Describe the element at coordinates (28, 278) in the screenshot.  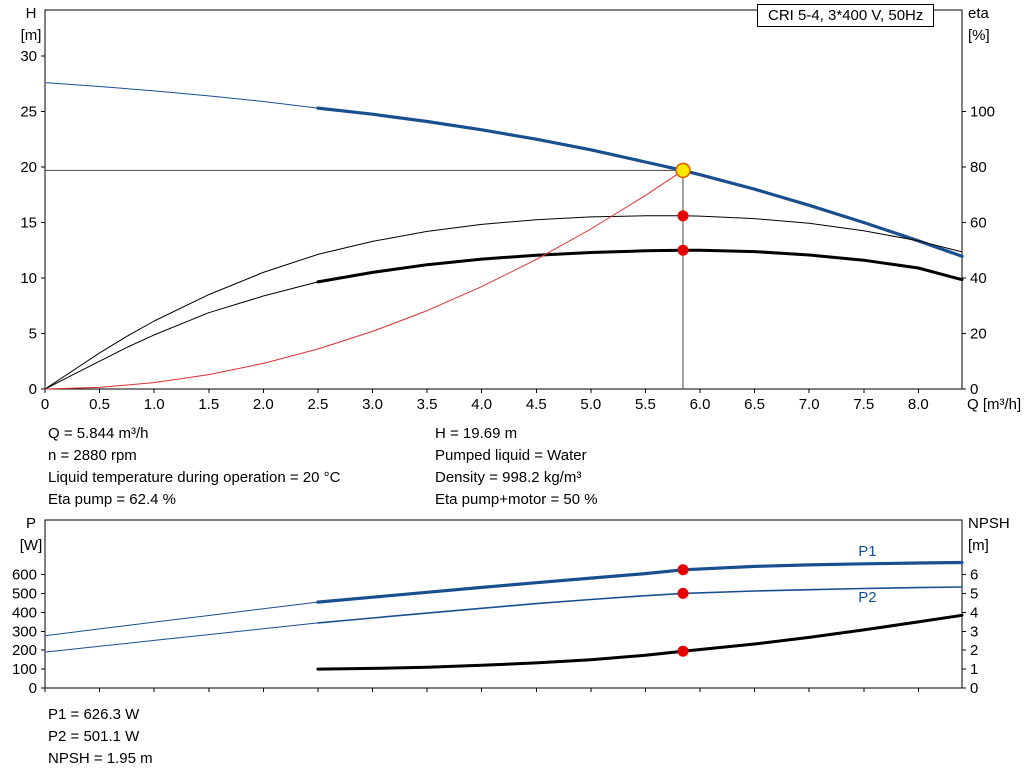
I see `left-tick-label: 10` at that location.